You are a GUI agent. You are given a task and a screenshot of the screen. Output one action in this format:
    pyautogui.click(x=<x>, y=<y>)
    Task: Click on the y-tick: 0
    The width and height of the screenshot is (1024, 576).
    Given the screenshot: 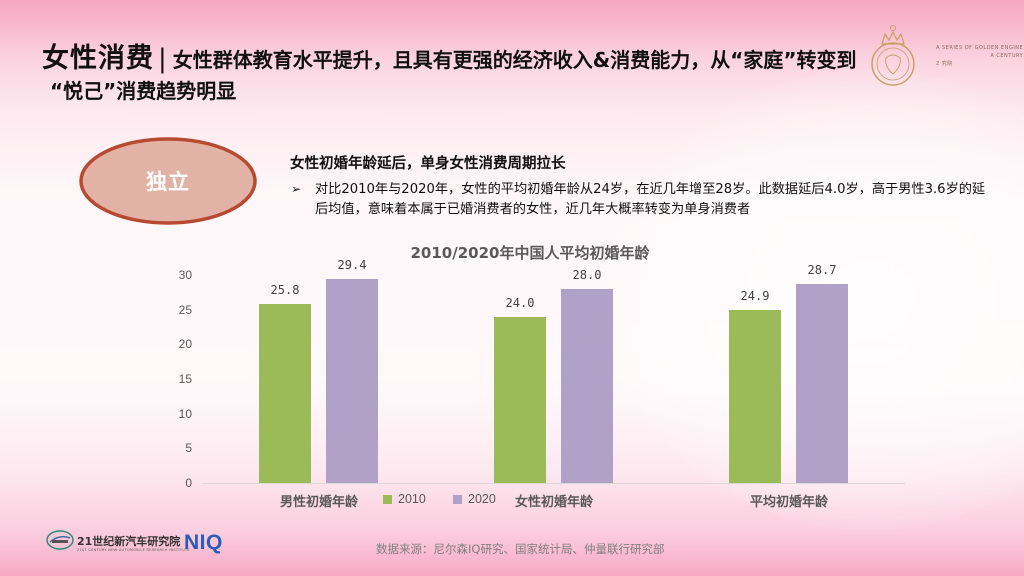 What is the action you would take?
    pyautogui.click(x=188, y=483)
    